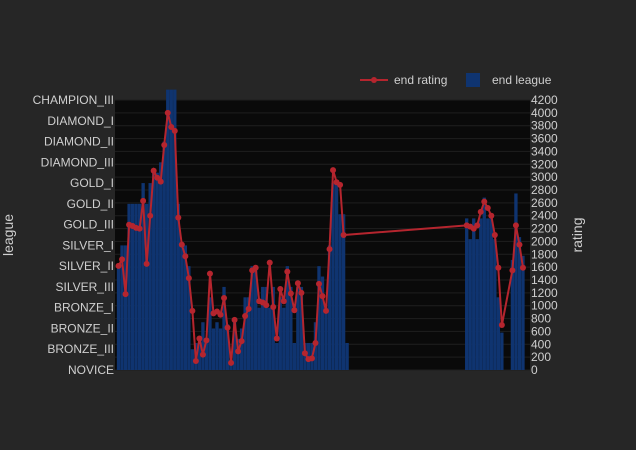 The image size is (636, 450). Describe the element at coordinates (544, 280) in the screenshot. I see `y-right-tick-label: 1400` at that location.